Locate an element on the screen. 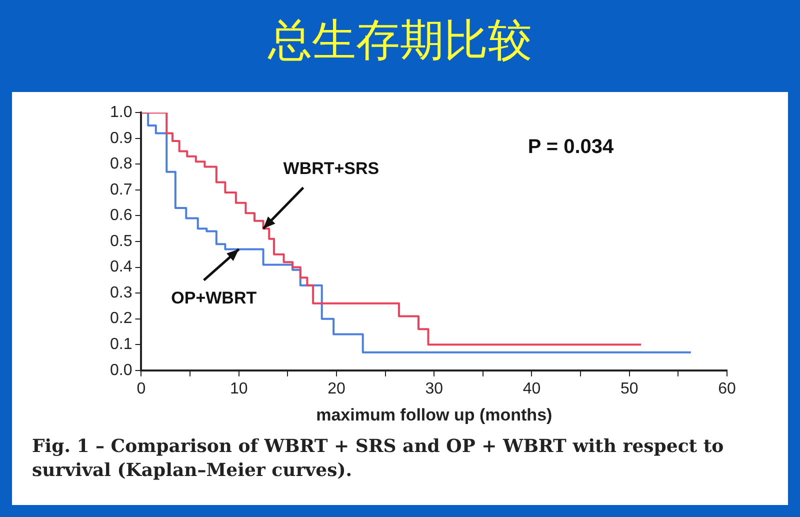  y-tick-label: 0.7 is located at coordinates (121, 189).